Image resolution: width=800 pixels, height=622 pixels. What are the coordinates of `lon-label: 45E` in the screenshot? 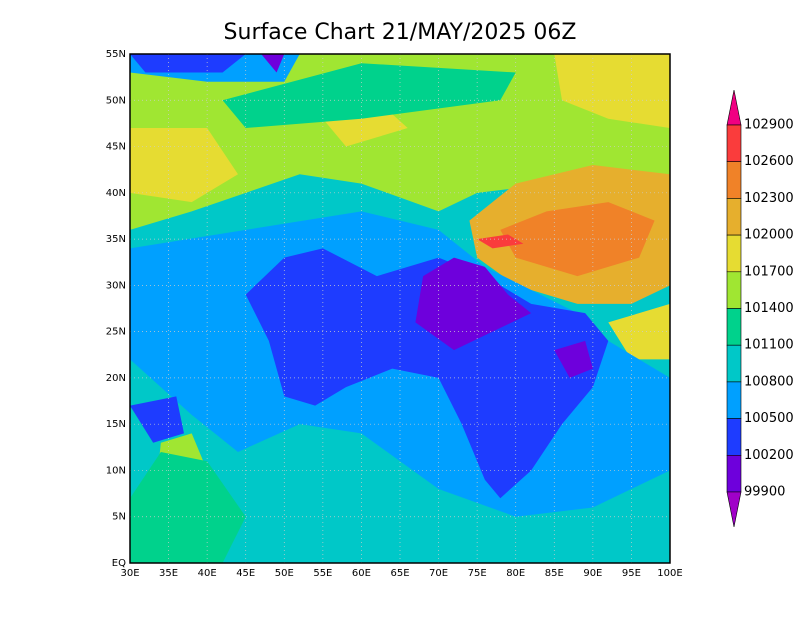 It's located at (245, 573).